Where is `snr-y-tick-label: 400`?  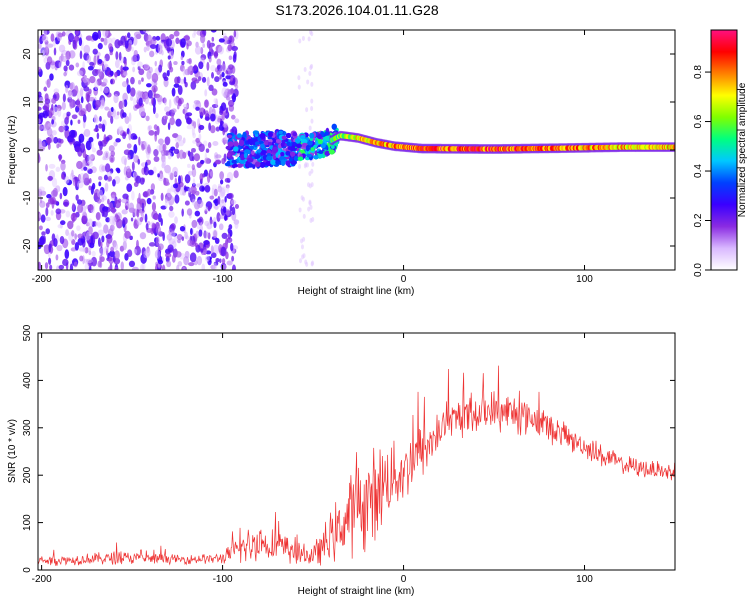
snr-y-tick-label: 400 is located at coordinates (27, 380).